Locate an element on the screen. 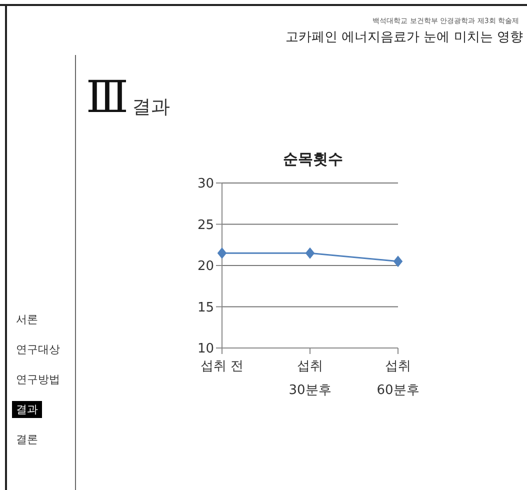 This screenshot has width=527, height=490. x-tick-label: 섭취 30분후 is located at coordinates (310, 378).